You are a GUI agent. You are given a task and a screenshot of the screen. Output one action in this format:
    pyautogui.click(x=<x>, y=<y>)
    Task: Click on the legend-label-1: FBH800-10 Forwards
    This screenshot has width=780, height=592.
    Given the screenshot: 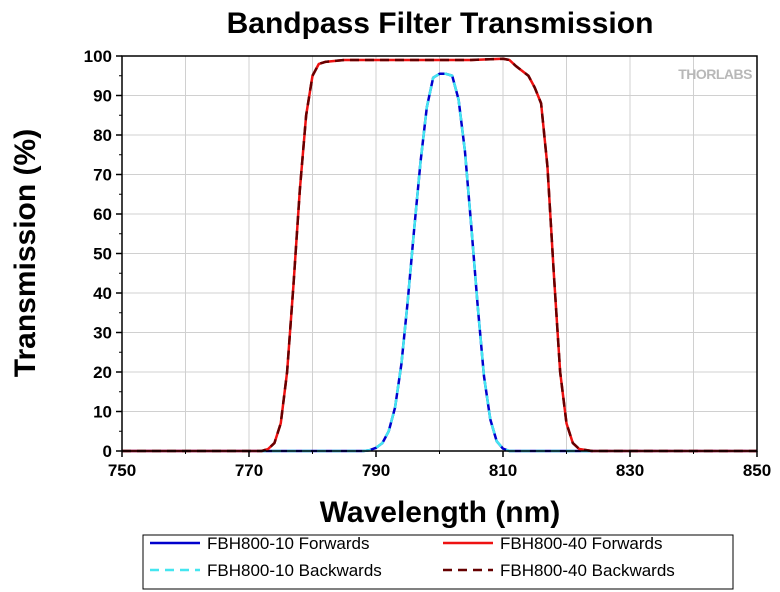 What is the action you would take?
    pyautogui.click(x=288, y=543)
    